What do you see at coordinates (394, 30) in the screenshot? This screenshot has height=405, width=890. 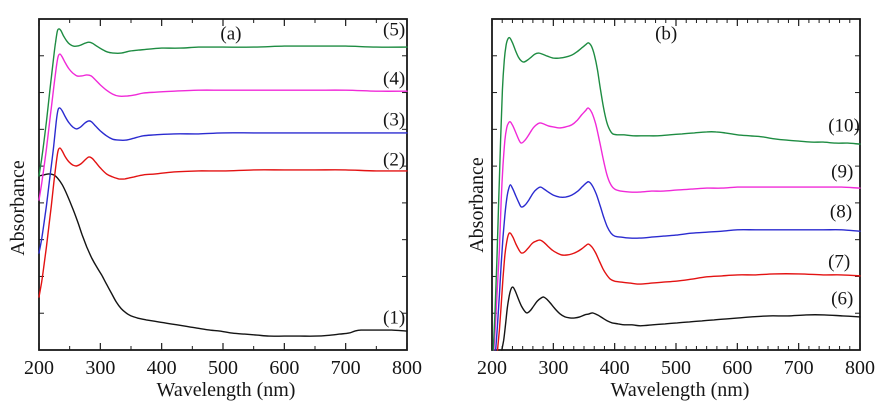 I see `curve-label-5: (5)` at bounding box center [394, 30].